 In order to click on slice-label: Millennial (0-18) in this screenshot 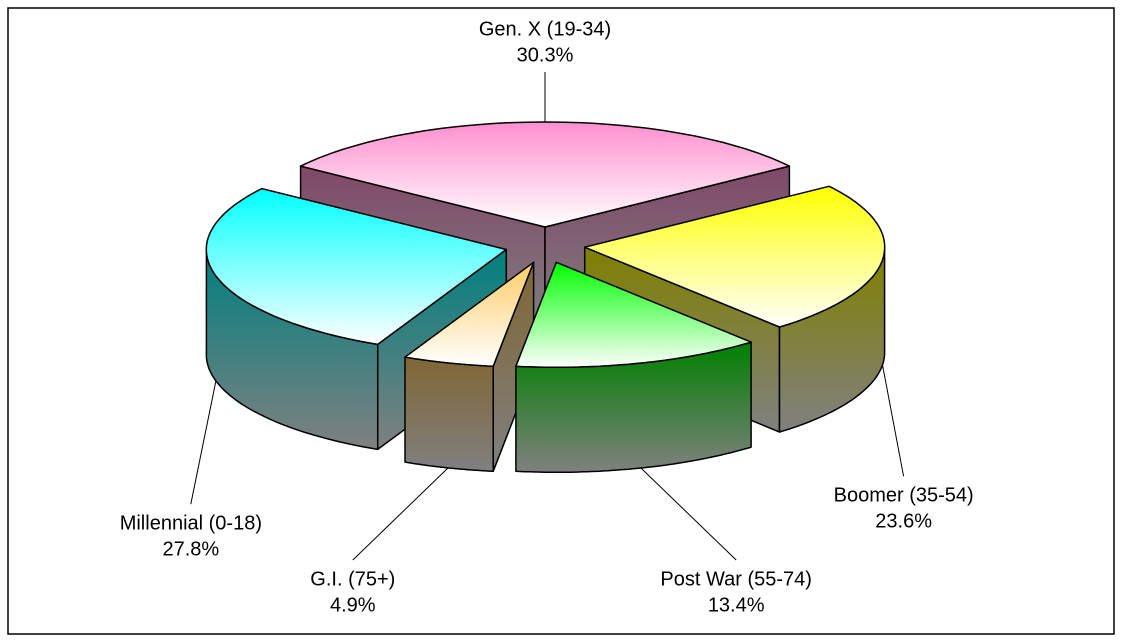, I will do `click(191, 523)`.